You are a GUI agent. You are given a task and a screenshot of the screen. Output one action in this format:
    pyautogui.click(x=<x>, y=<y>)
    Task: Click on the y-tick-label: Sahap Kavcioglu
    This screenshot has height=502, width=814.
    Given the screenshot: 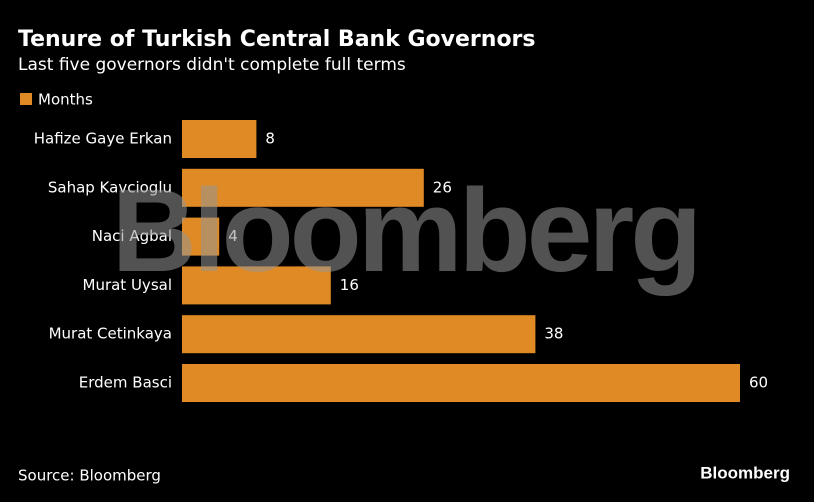 What is the action you would take?
    pyautogui.click(x=110, y=187)
    